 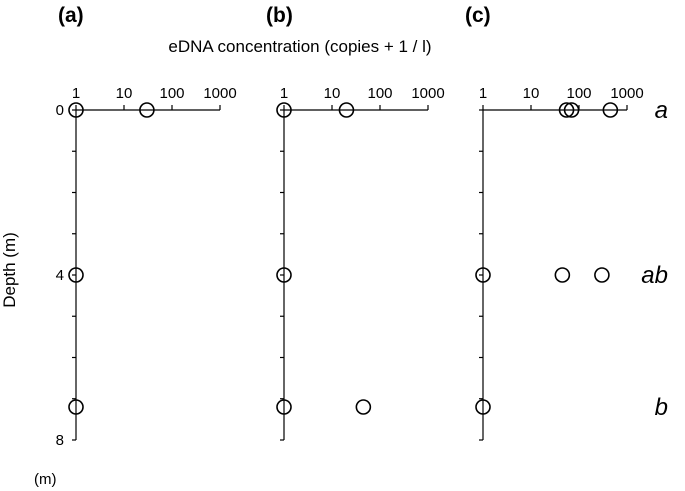 I want to click on y-tick-label: 0, so click(x=60, y=110).